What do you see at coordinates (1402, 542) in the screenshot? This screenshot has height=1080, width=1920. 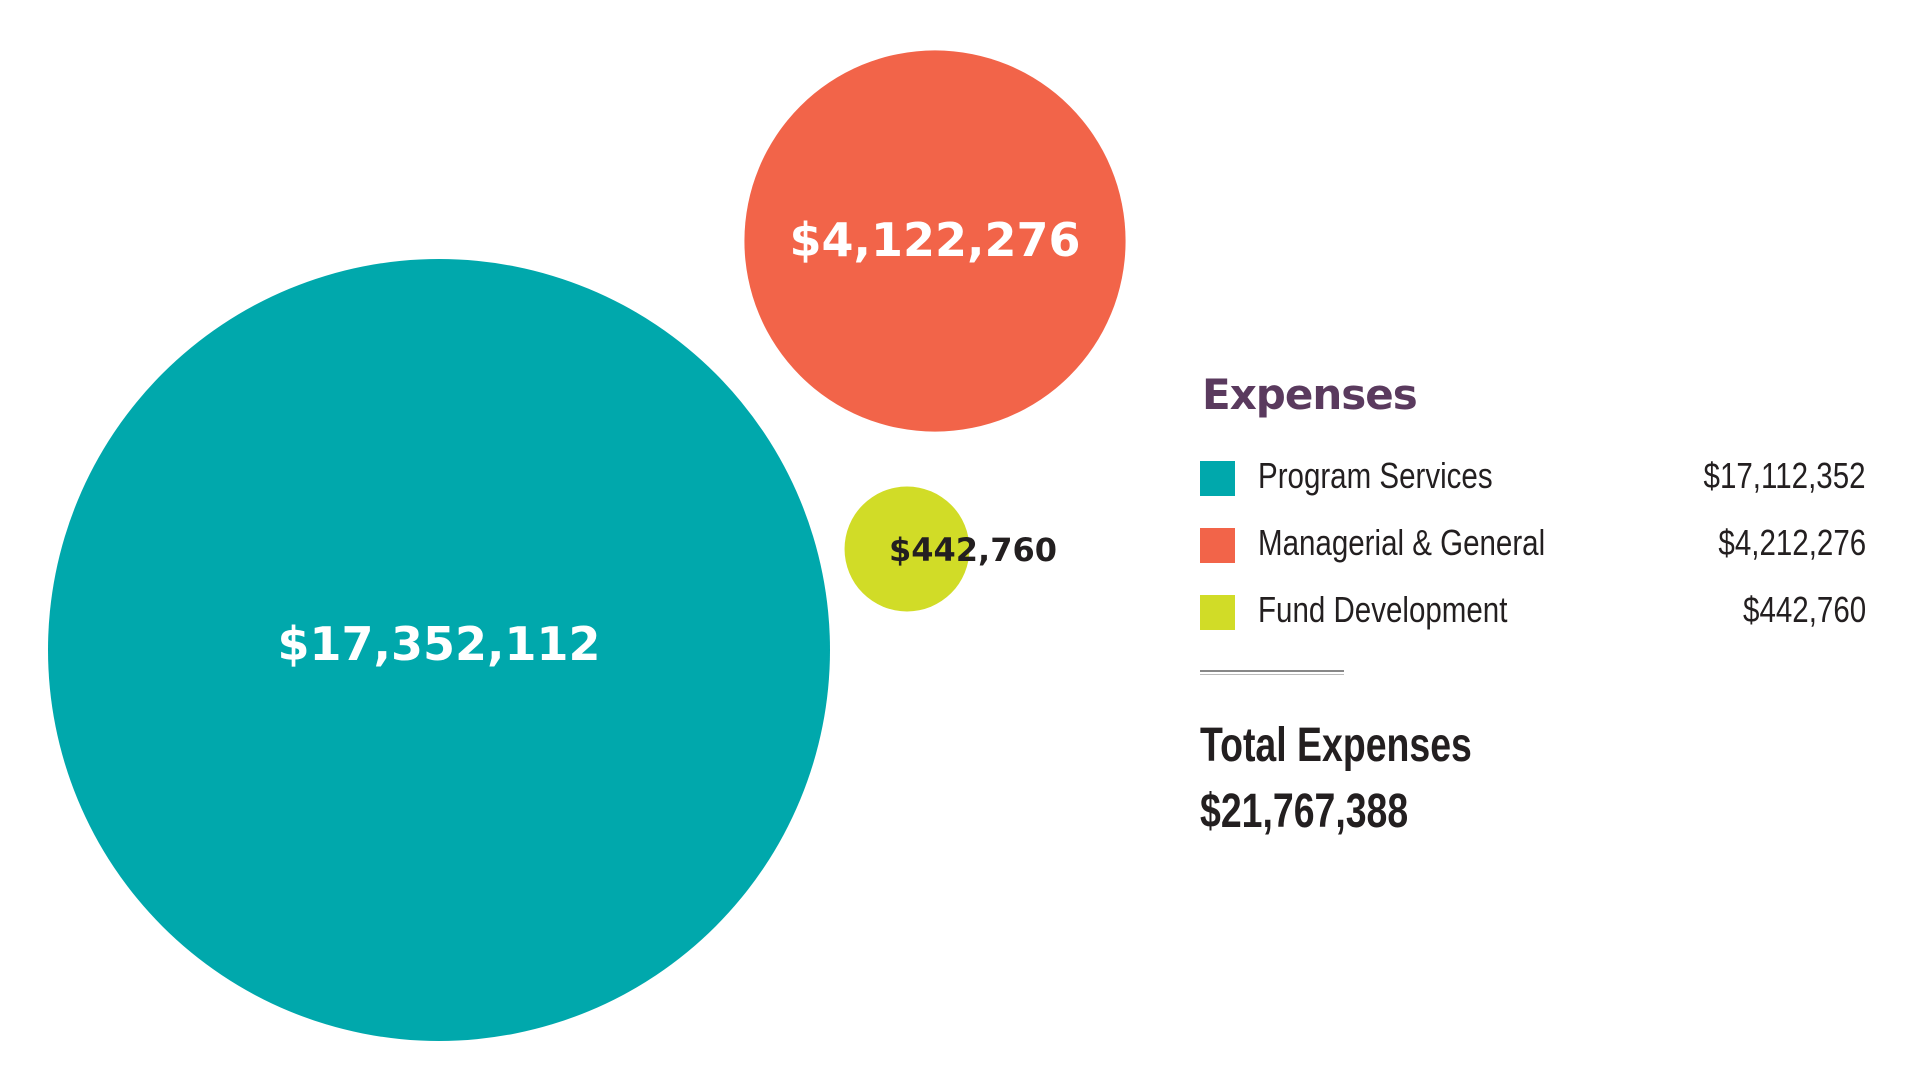 I see `legend-label: Managerial & General` at bounding box center [1402, 542].